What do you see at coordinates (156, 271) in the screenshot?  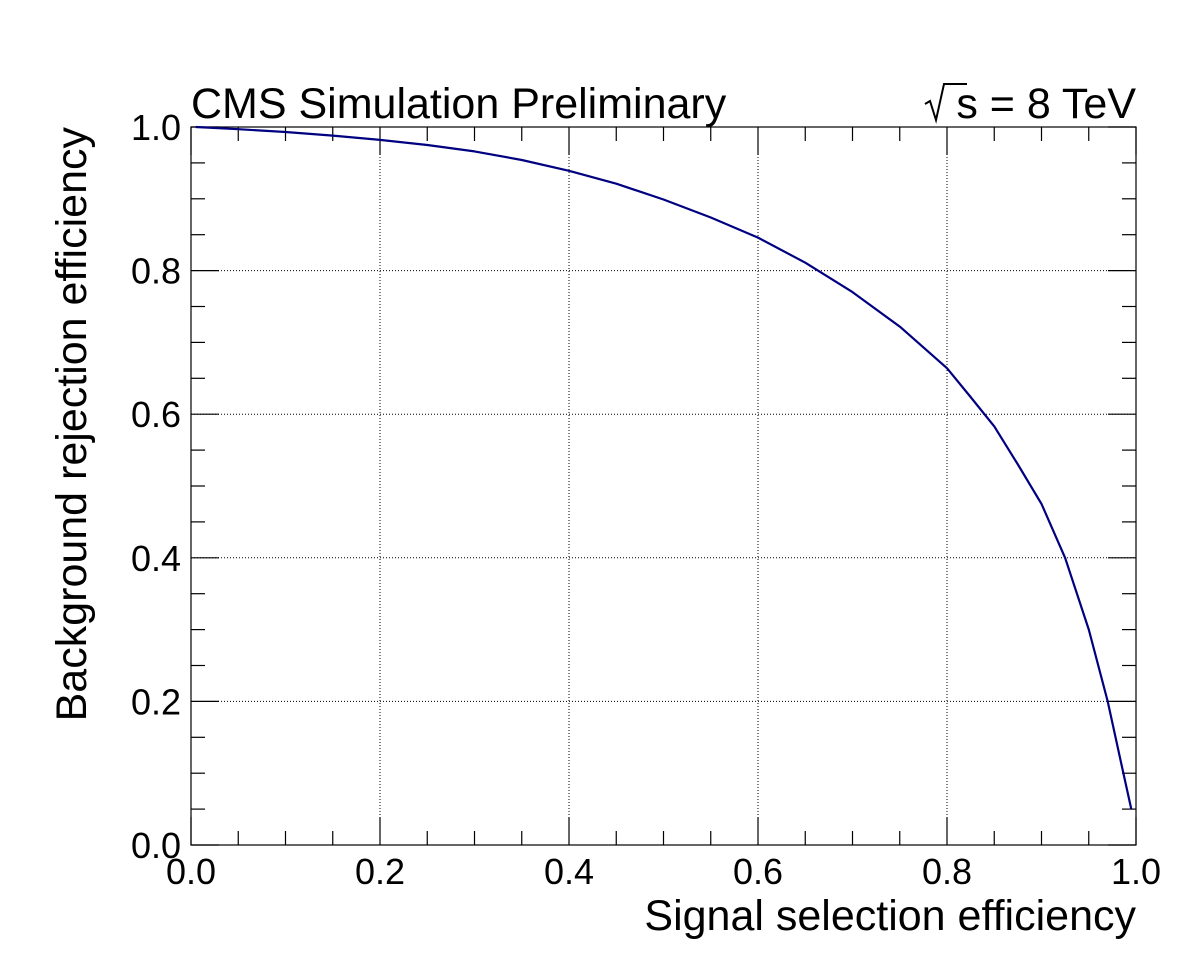 I see `y-tick-label: 0.8` at bounding box center [156, 271].